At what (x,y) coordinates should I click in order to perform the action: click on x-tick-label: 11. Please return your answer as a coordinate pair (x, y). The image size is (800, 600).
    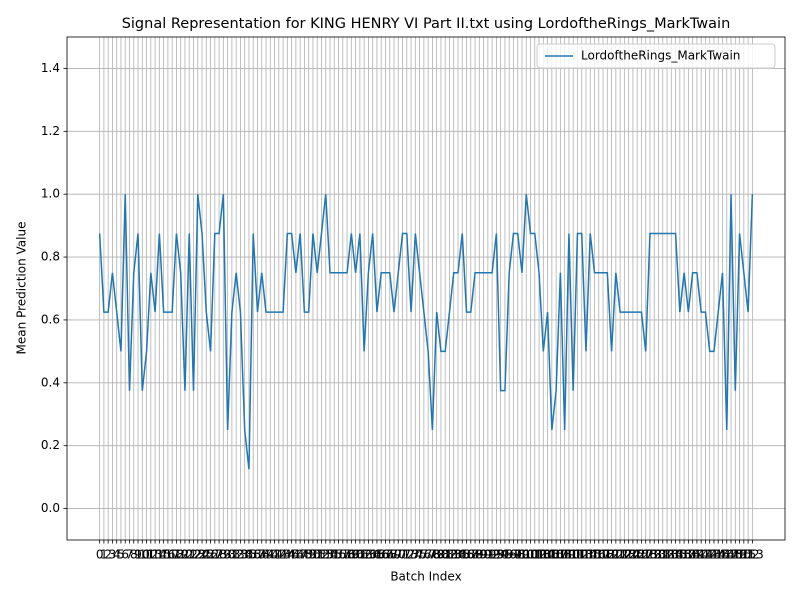
    Looking at the image, I should click on (146, 555).